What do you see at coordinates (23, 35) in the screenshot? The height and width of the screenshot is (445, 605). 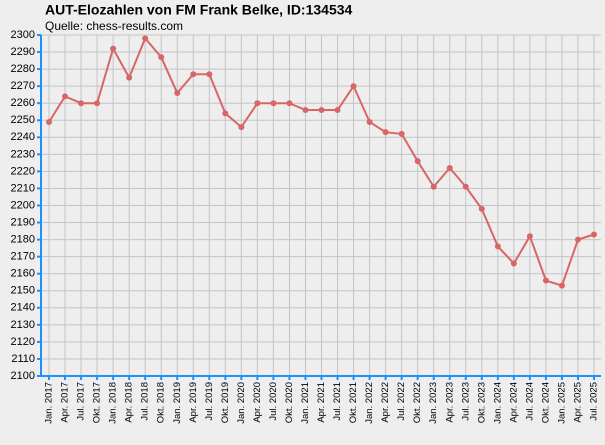 I see `y-tick-label: 2300` at bounding box center [23, 35].